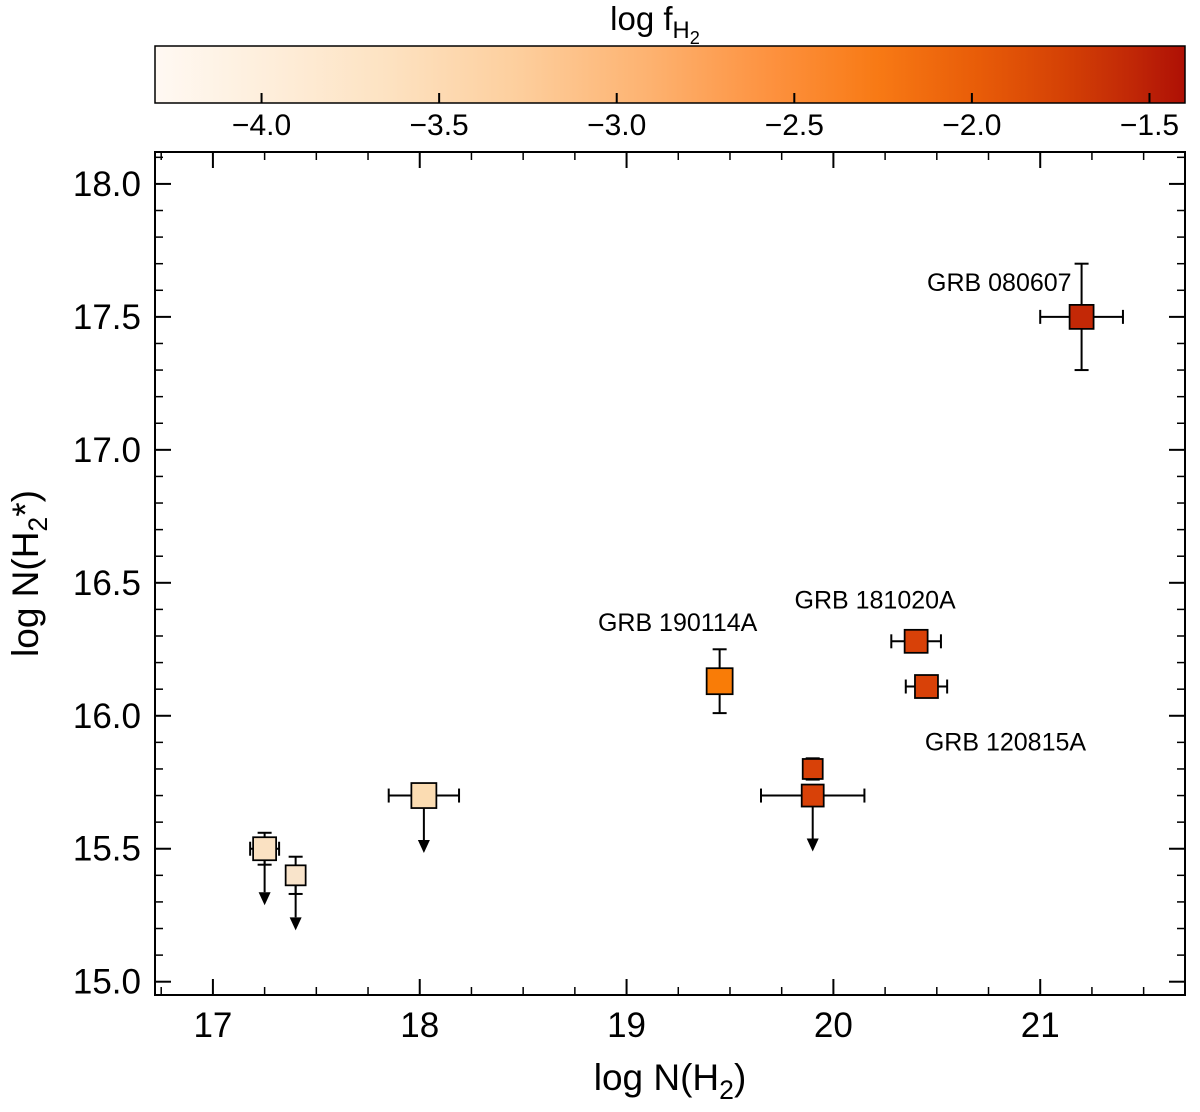  What do you see at coordinates (999, 283) in the screenshot?
I see `point-label: GRB 080607` at bounding box center [999, 283].